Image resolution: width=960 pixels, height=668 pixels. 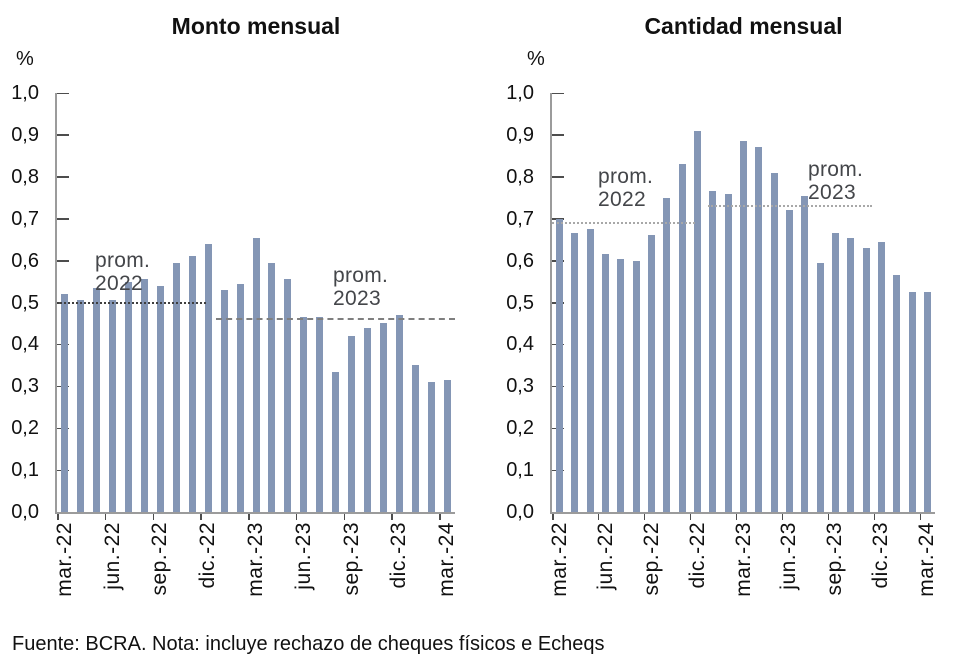 I want to click on chart-title-cantidad: Cantidad mensual, so click(x=743, y=26).